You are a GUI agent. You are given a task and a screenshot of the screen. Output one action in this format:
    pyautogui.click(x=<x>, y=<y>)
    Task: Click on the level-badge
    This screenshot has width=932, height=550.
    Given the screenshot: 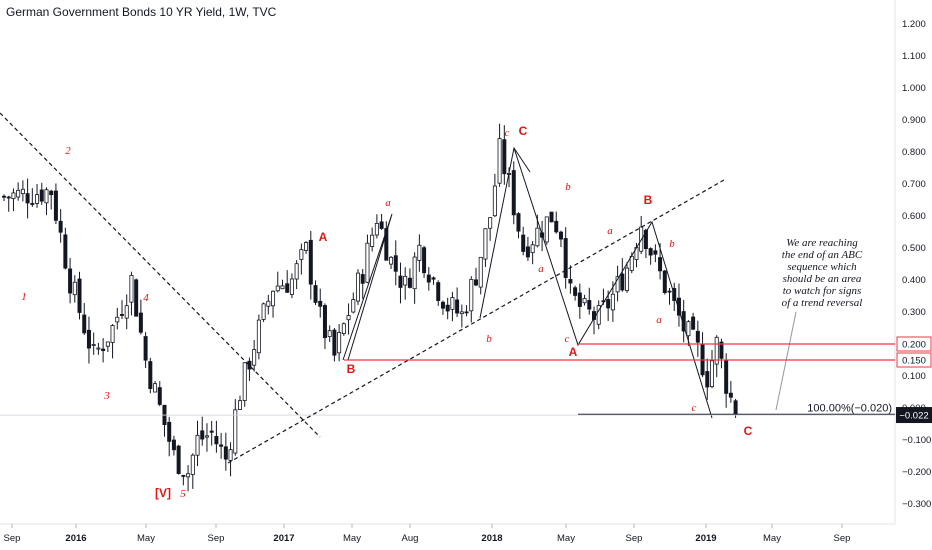 What is the action you would take?
    pyautogui.click(x=914, y=360)
    